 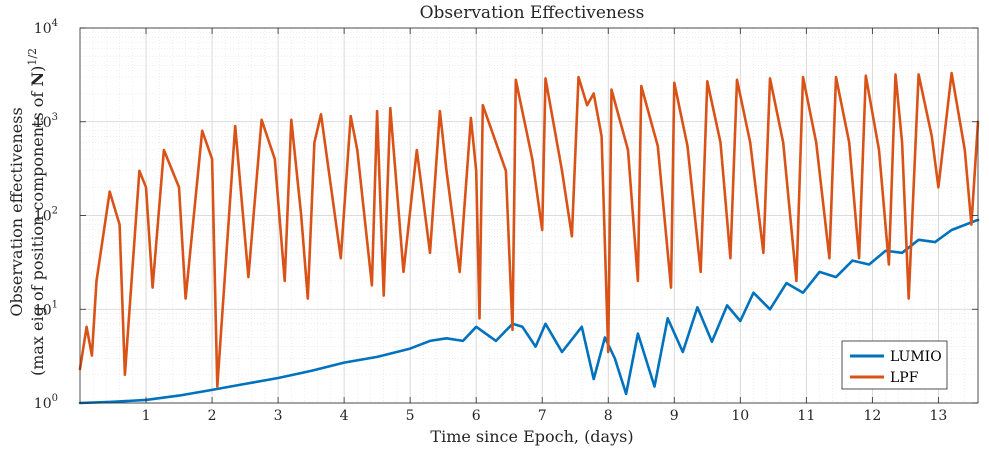 I want to click on legend: LUMIO LPF, so click(x=894, y=365).